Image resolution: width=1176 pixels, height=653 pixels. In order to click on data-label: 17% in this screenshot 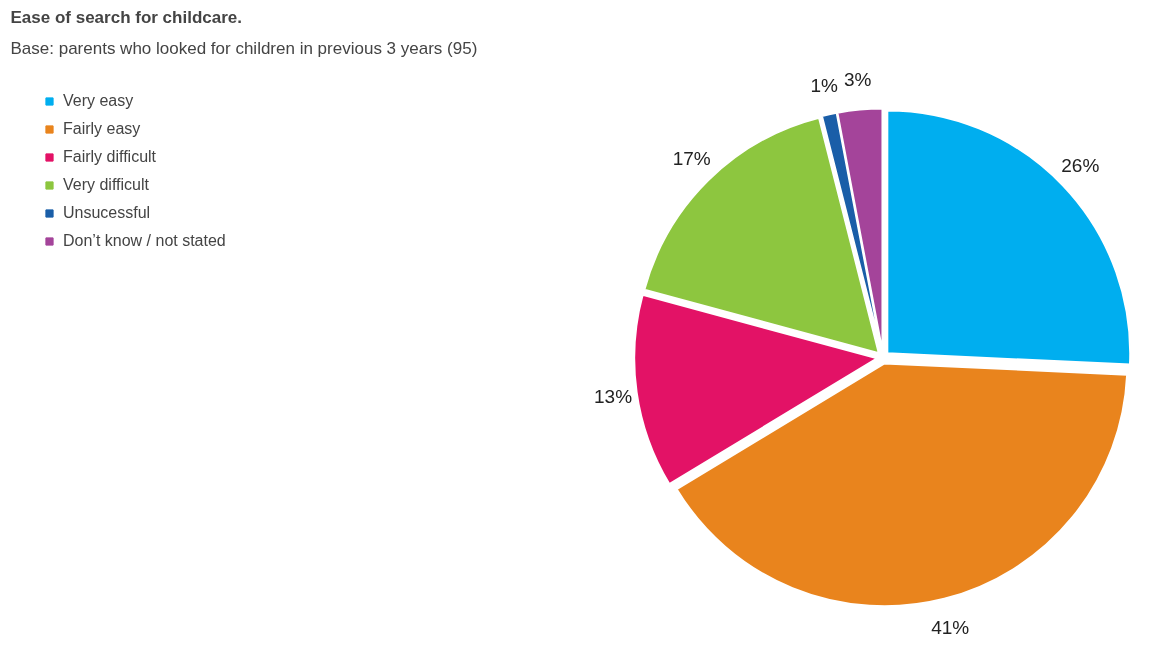, I will do `click(691, 159)`.